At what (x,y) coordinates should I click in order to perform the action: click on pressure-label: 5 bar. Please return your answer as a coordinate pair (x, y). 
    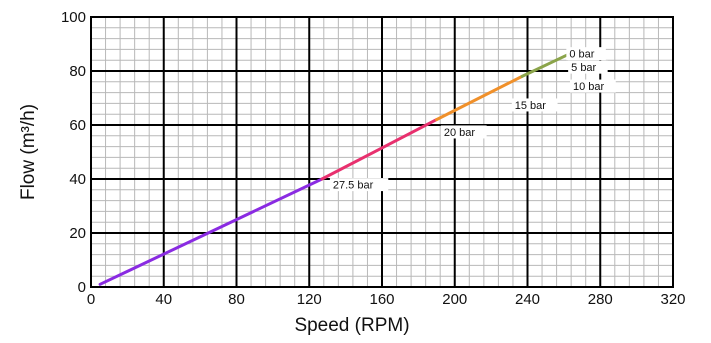
    Looking at the image, I should click on (588, 67).